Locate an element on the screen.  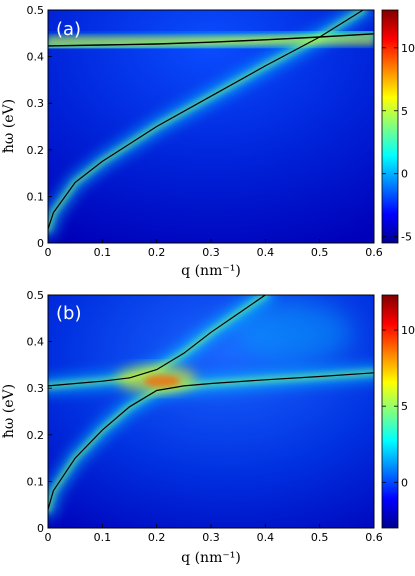
upper-branch-halo is located at coordinates (292, 332).